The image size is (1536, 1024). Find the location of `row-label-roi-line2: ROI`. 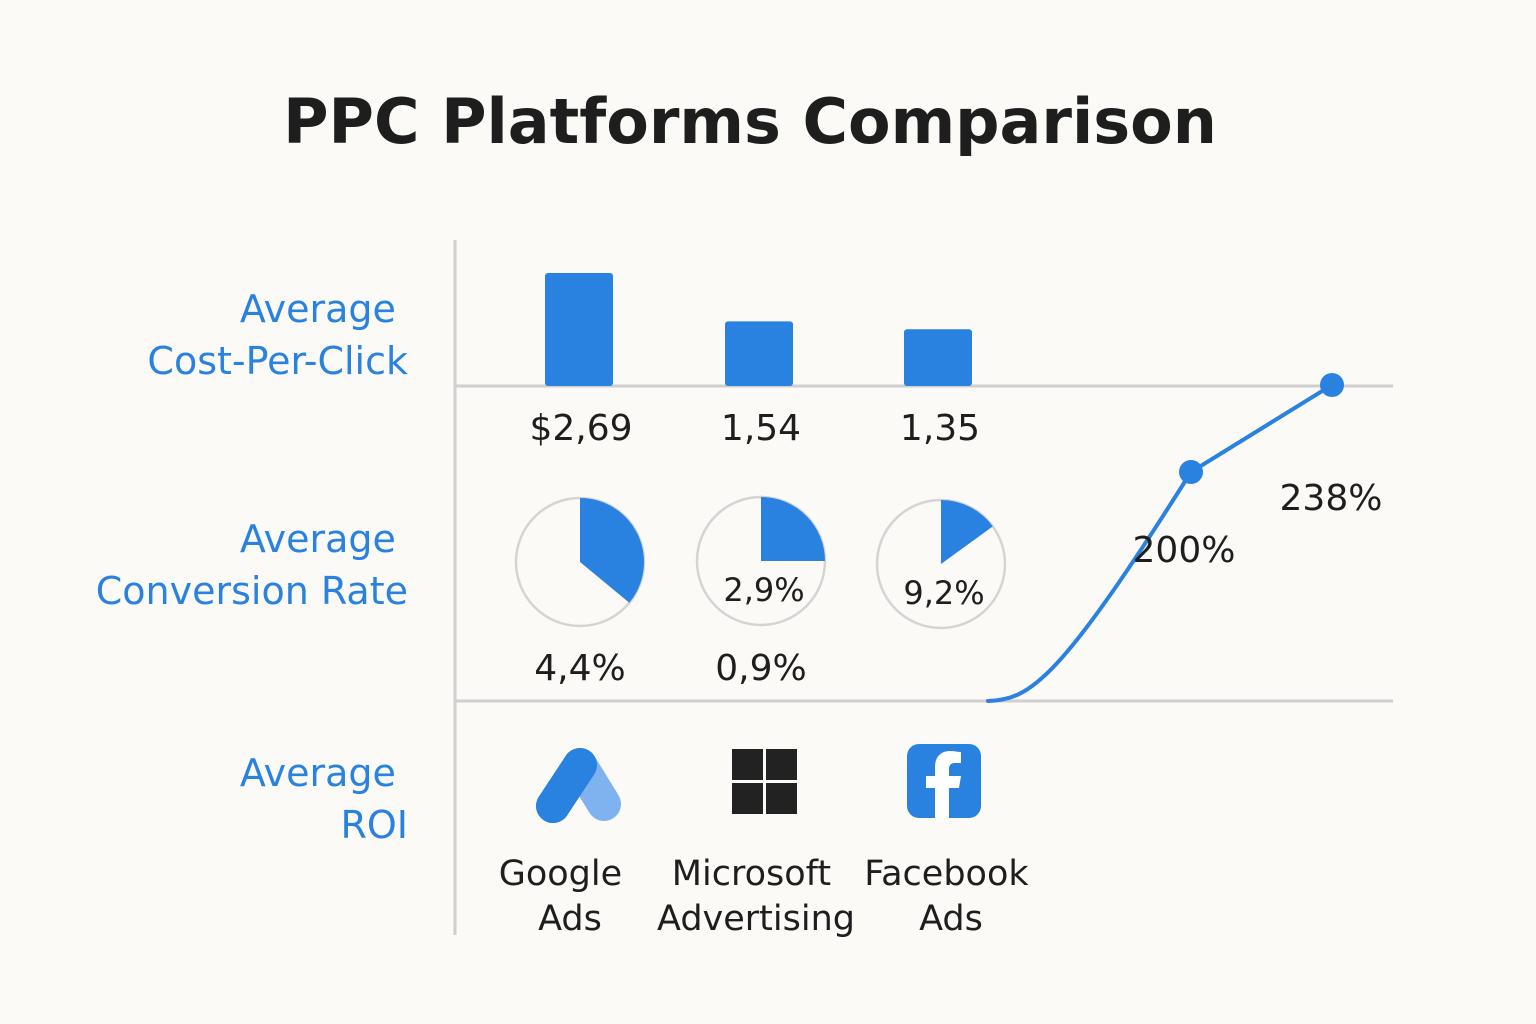

row-label-roi-line2: ROI is located at coordinates (374, 825).